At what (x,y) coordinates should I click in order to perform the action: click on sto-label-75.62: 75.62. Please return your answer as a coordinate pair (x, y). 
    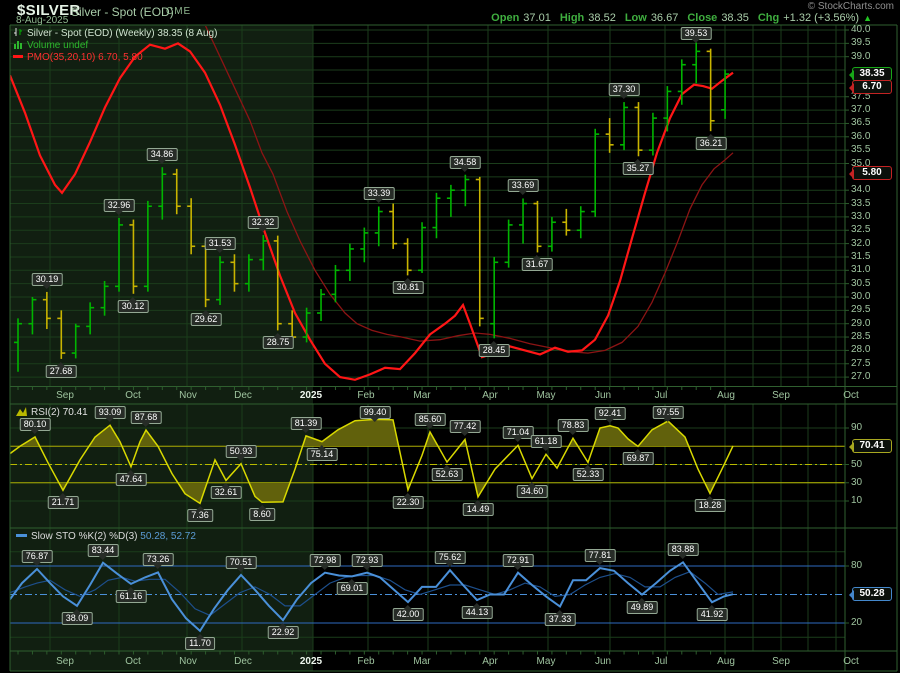
    Looking at the image, I should click on (450, 559).